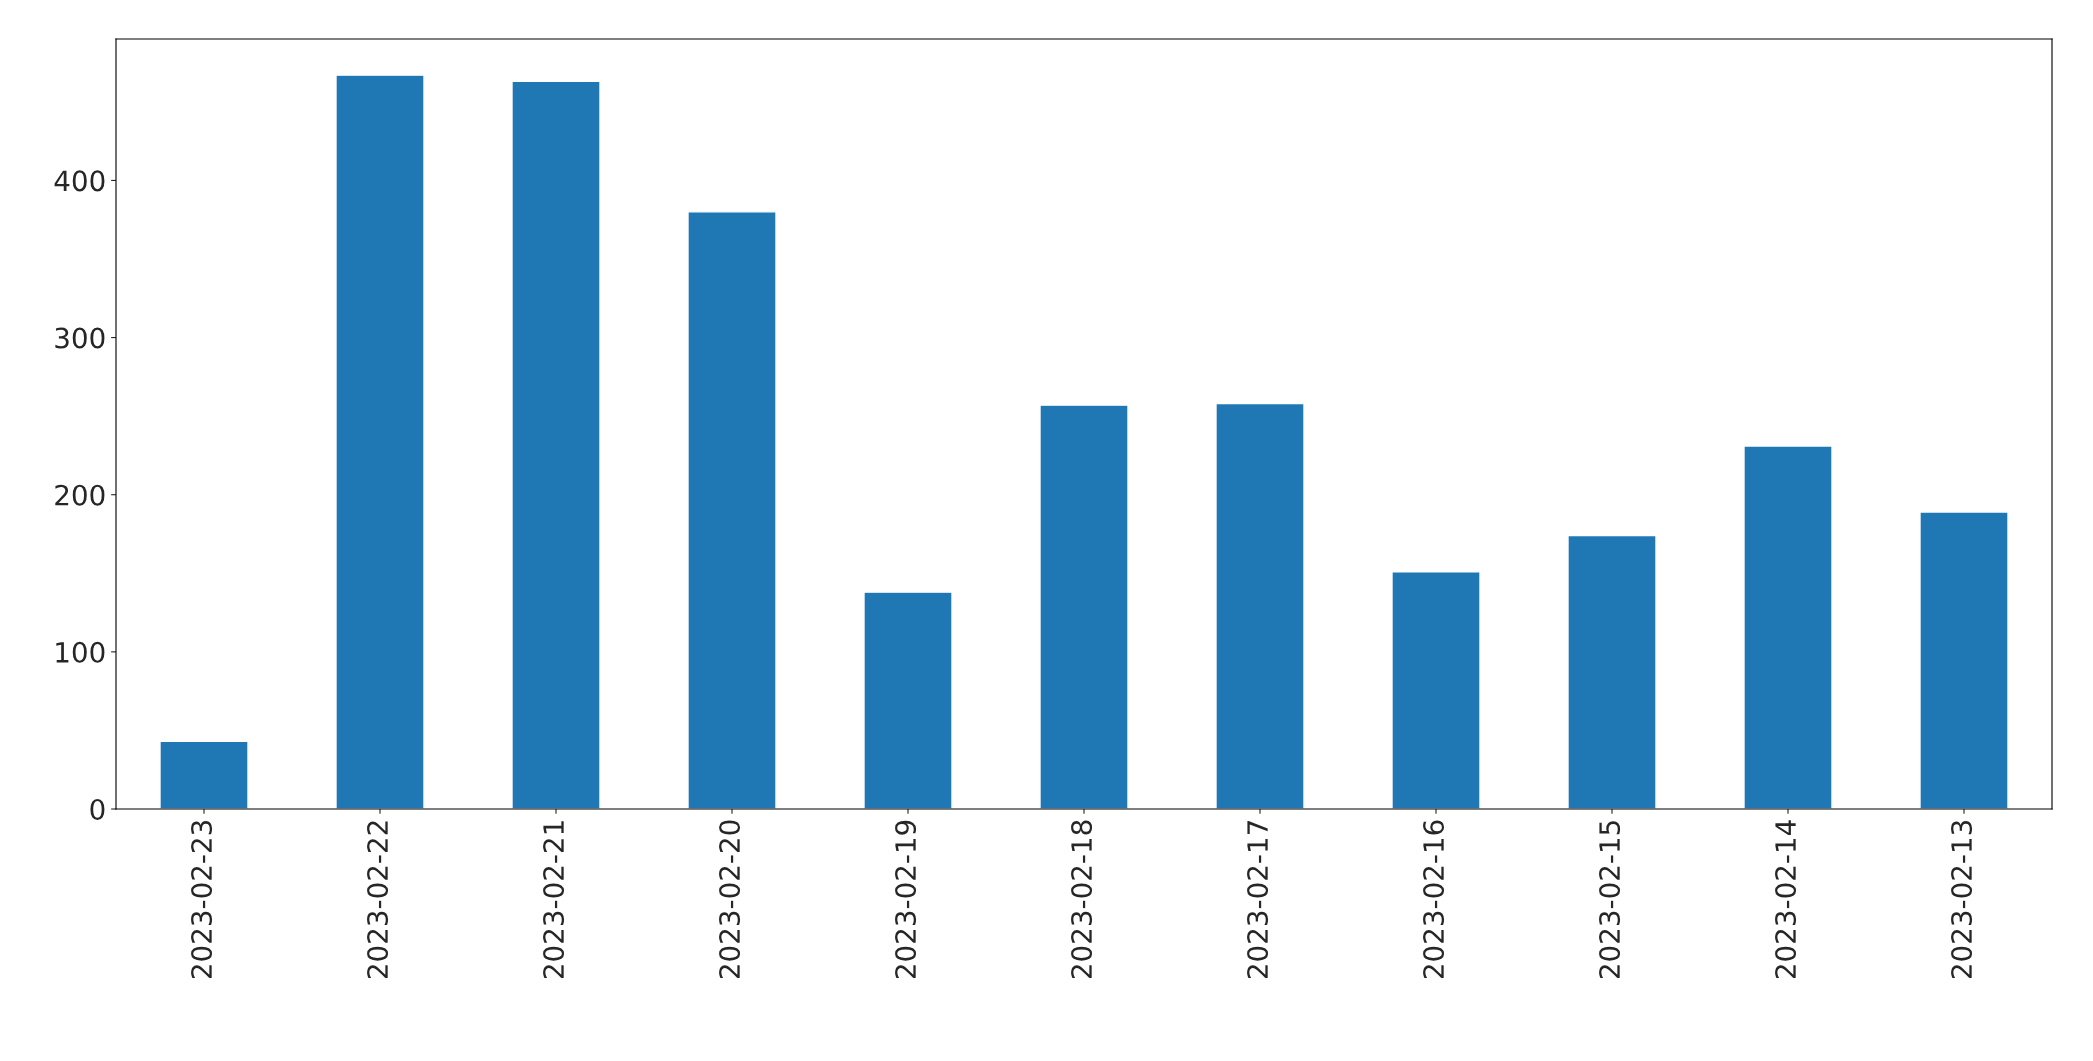  What do you see at coordinates (1962, 899) in the screenshot?
I see `x-tick-label: 2023-02-13` at bounding box center [1962, 899].